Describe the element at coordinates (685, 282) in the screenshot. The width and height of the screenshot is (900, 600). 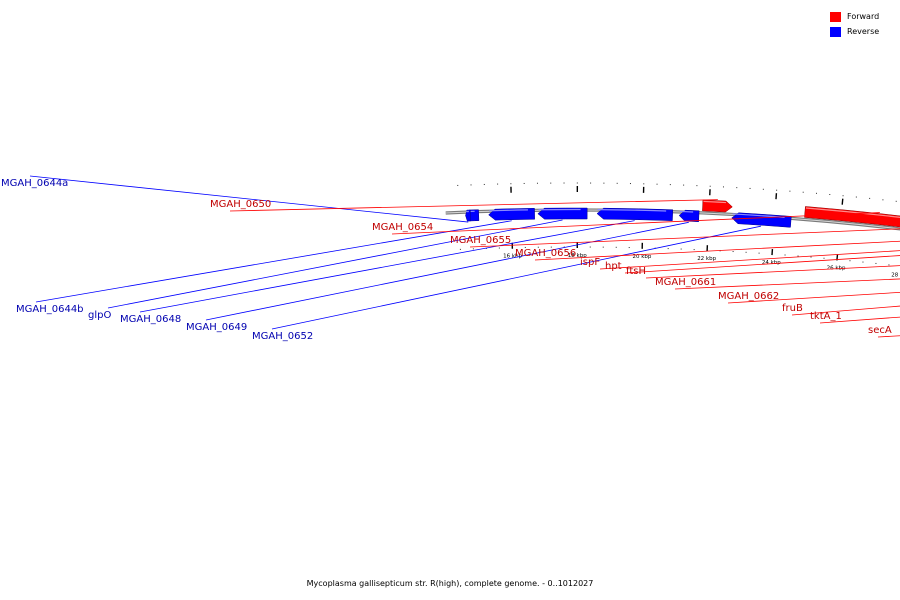
I see `gene-label-mgah-0661: MGAH_0661` at that location.